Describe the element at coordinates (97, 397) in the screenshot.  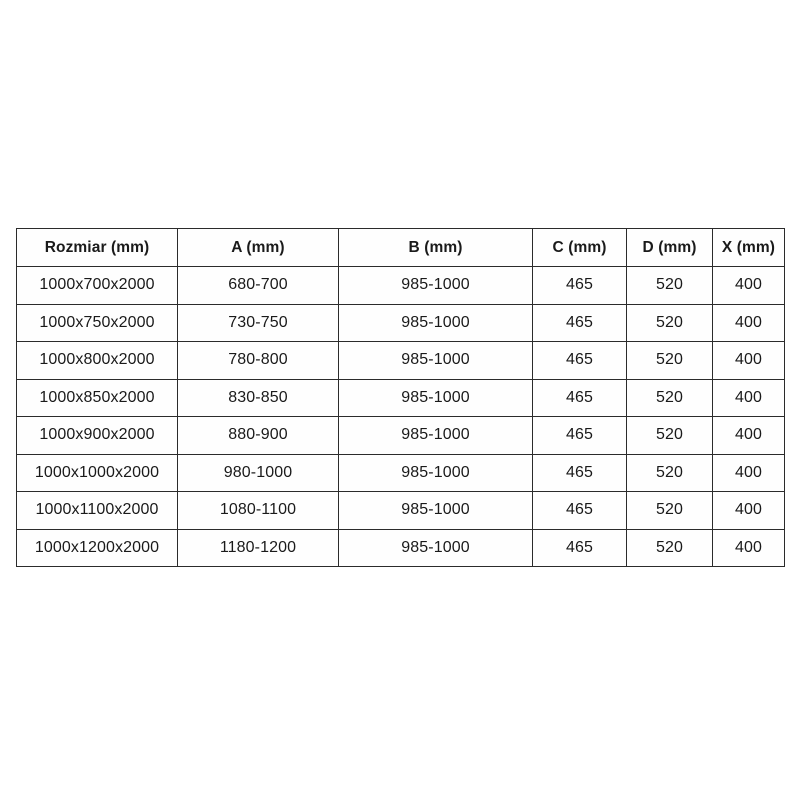
I see `cell-rozmiar: 1000x850x2000` at that location.